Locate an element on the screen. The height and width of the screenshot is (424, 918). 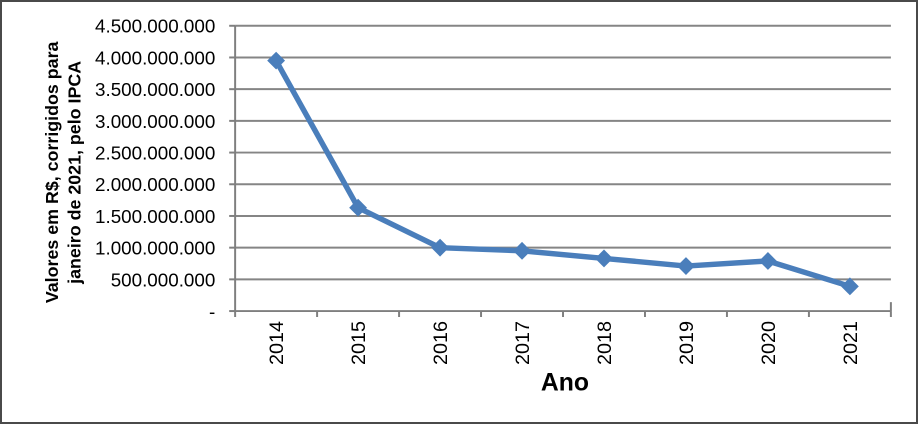
x-tick-label: 2015 is located at coordinates (359, 343).